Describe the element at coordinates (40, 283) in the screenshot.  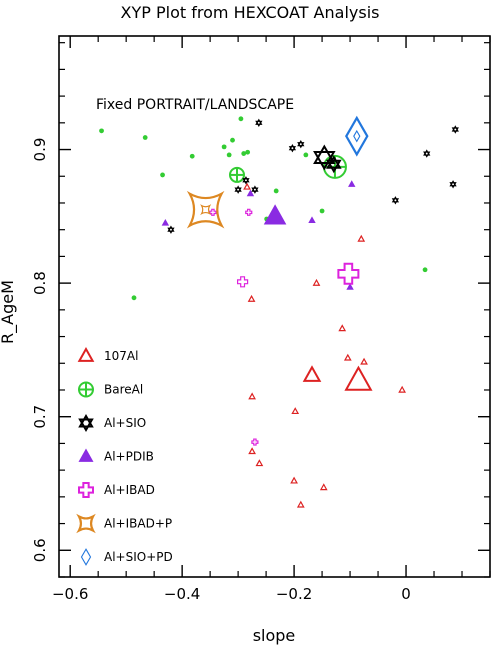
I see `y-tick-label: 0.8` at that location.